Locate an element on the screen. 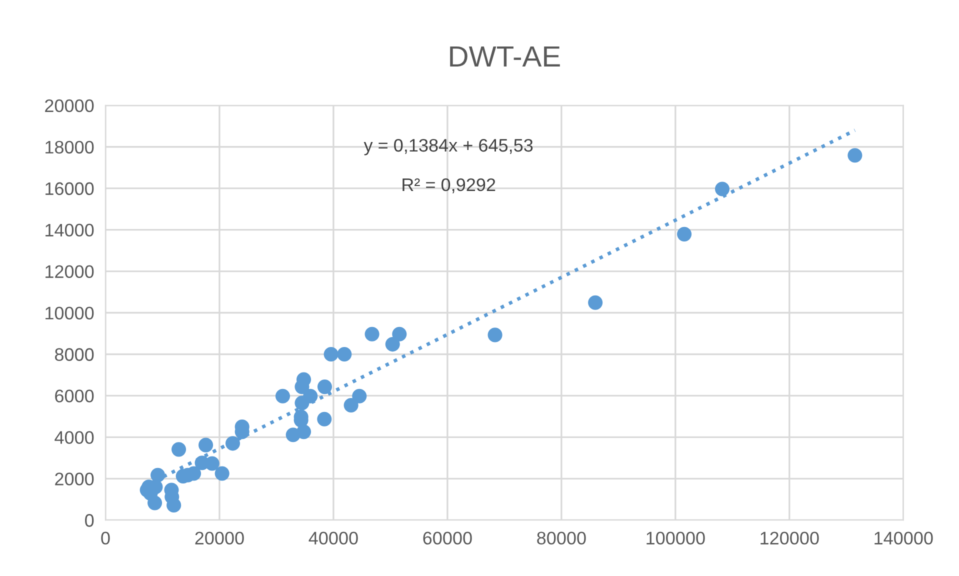 This screenshot has width=959, height=576. y-tick-label: 10000 is located at coordinates (70, 313).